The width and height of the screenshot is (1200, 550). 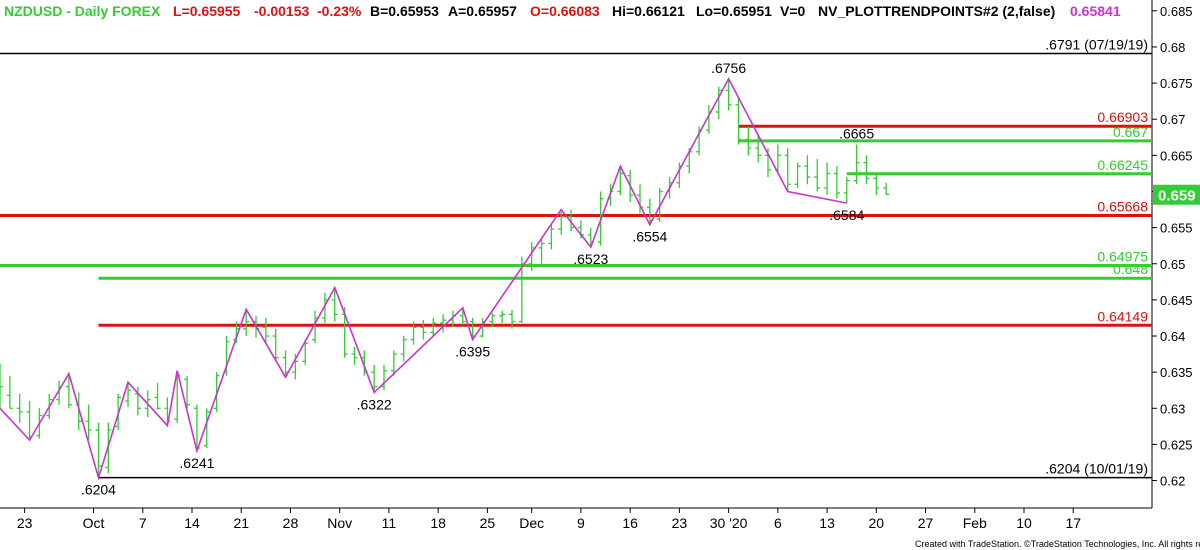 I want to click on swing-label: .6584, so click(x=846, y=215).